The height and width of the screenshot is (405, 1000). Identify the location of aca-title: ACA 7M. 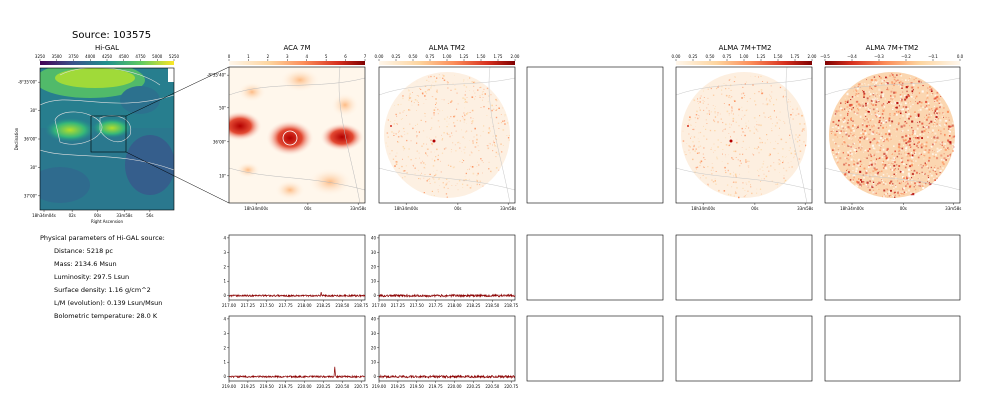
(296, 48).